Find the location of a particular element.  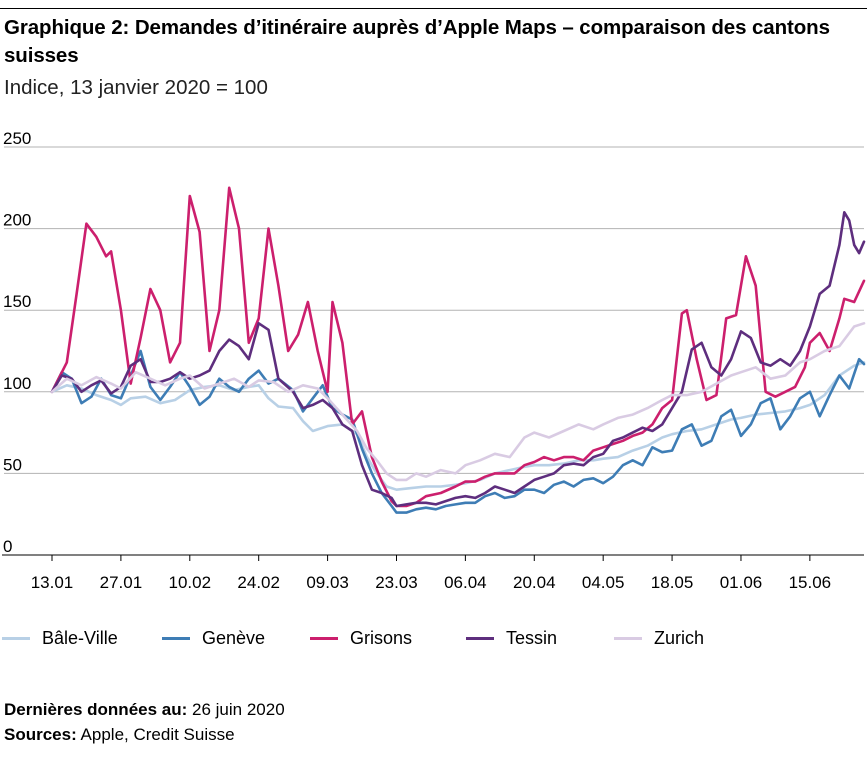

x-tick-label: 09.03 is located at coordinates (327, 582).